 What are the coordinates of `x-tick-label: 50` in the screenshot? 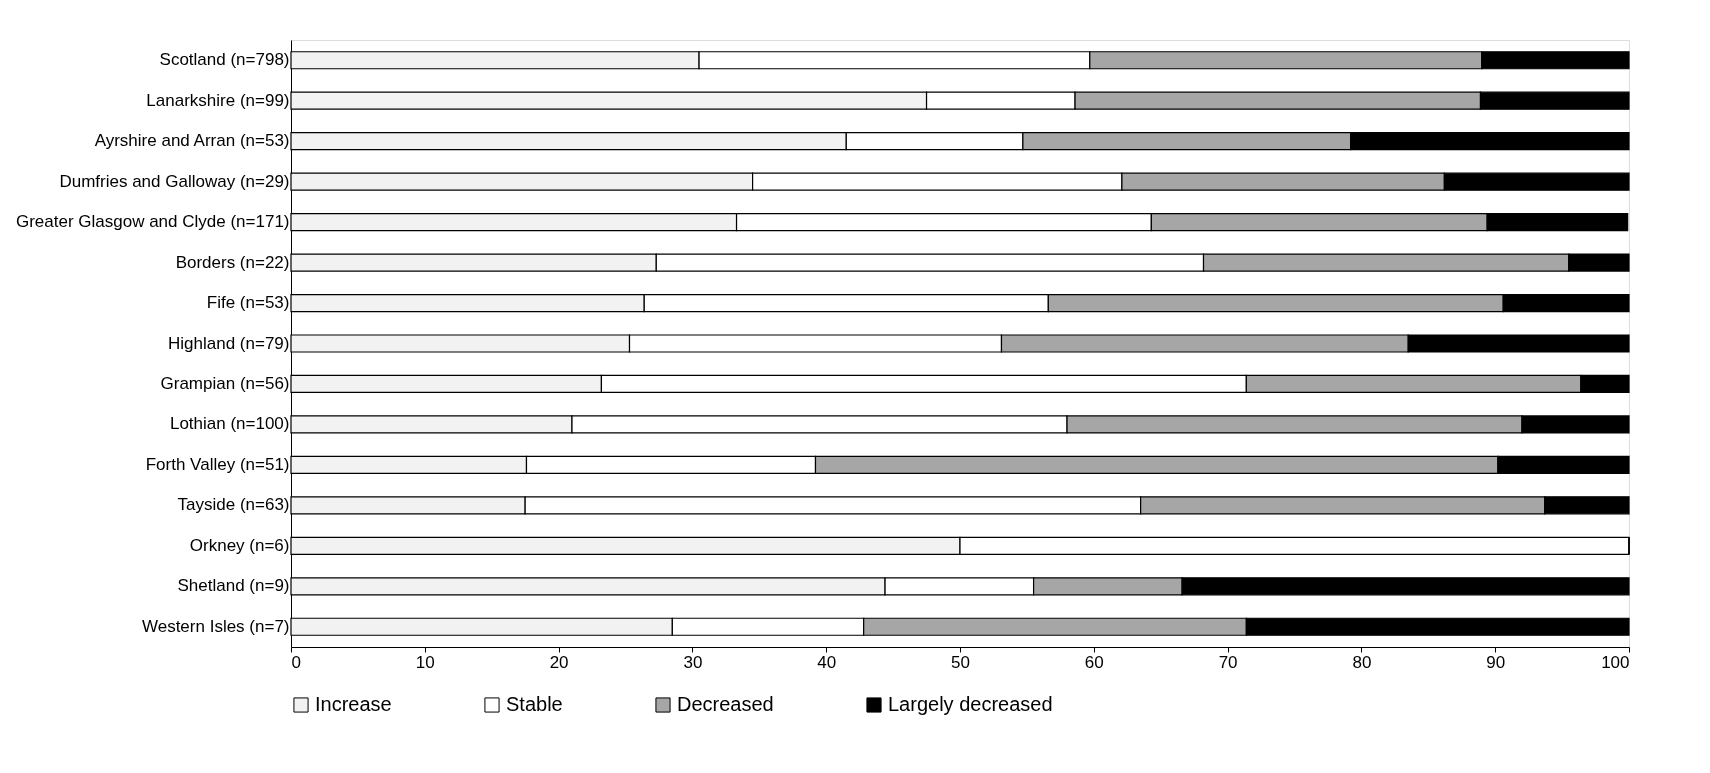 It's located at (960, 662).